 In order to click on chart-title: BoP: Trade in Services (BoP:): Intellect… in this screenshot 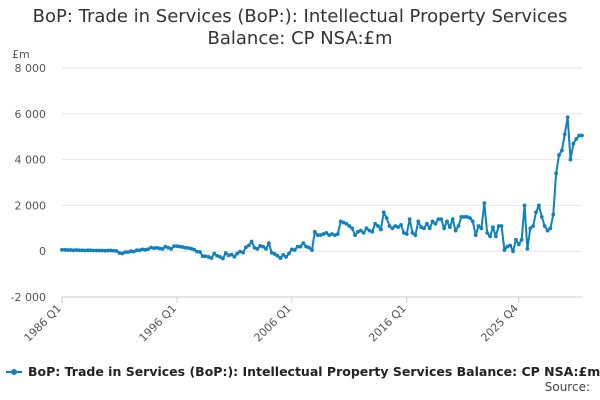, I will do `click(300, 28)`.